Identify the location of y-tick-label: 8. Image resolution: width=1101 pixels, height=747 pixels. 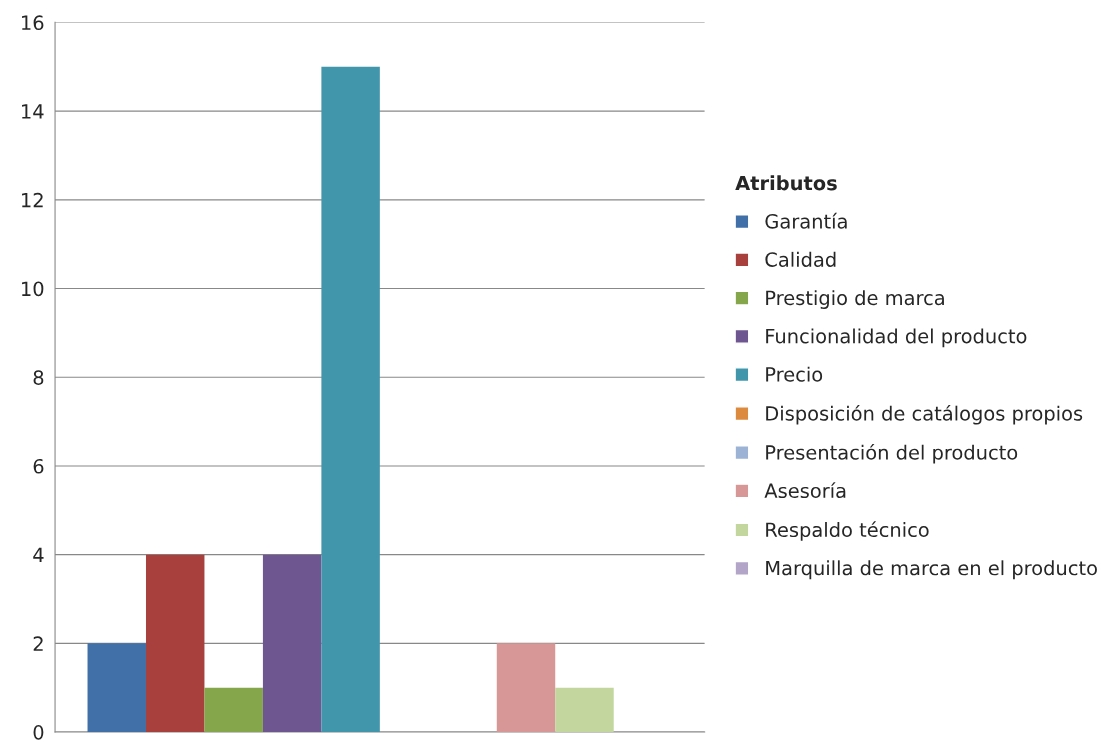
(38, 377).